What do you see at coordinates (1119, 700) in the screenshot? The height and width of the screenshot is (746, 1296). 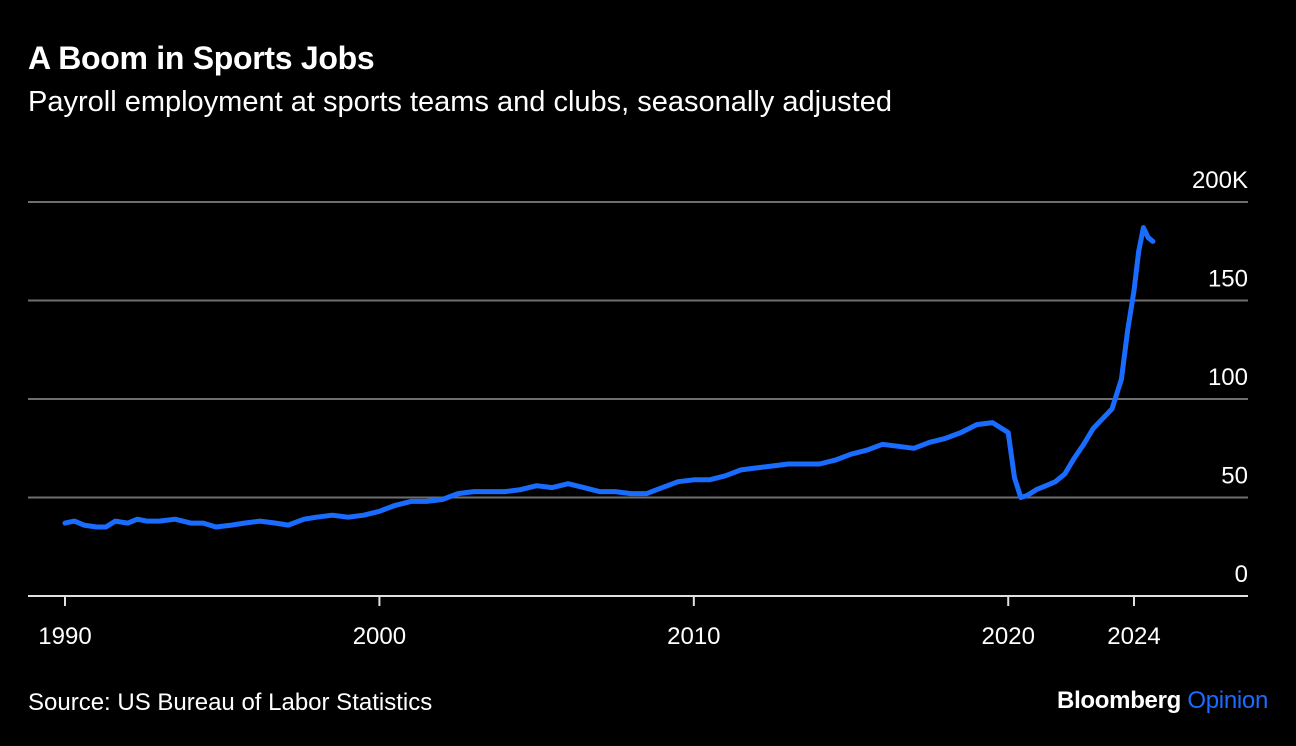 I see `logo-brand: Bloomberg` at bounding box center [1119, 700].